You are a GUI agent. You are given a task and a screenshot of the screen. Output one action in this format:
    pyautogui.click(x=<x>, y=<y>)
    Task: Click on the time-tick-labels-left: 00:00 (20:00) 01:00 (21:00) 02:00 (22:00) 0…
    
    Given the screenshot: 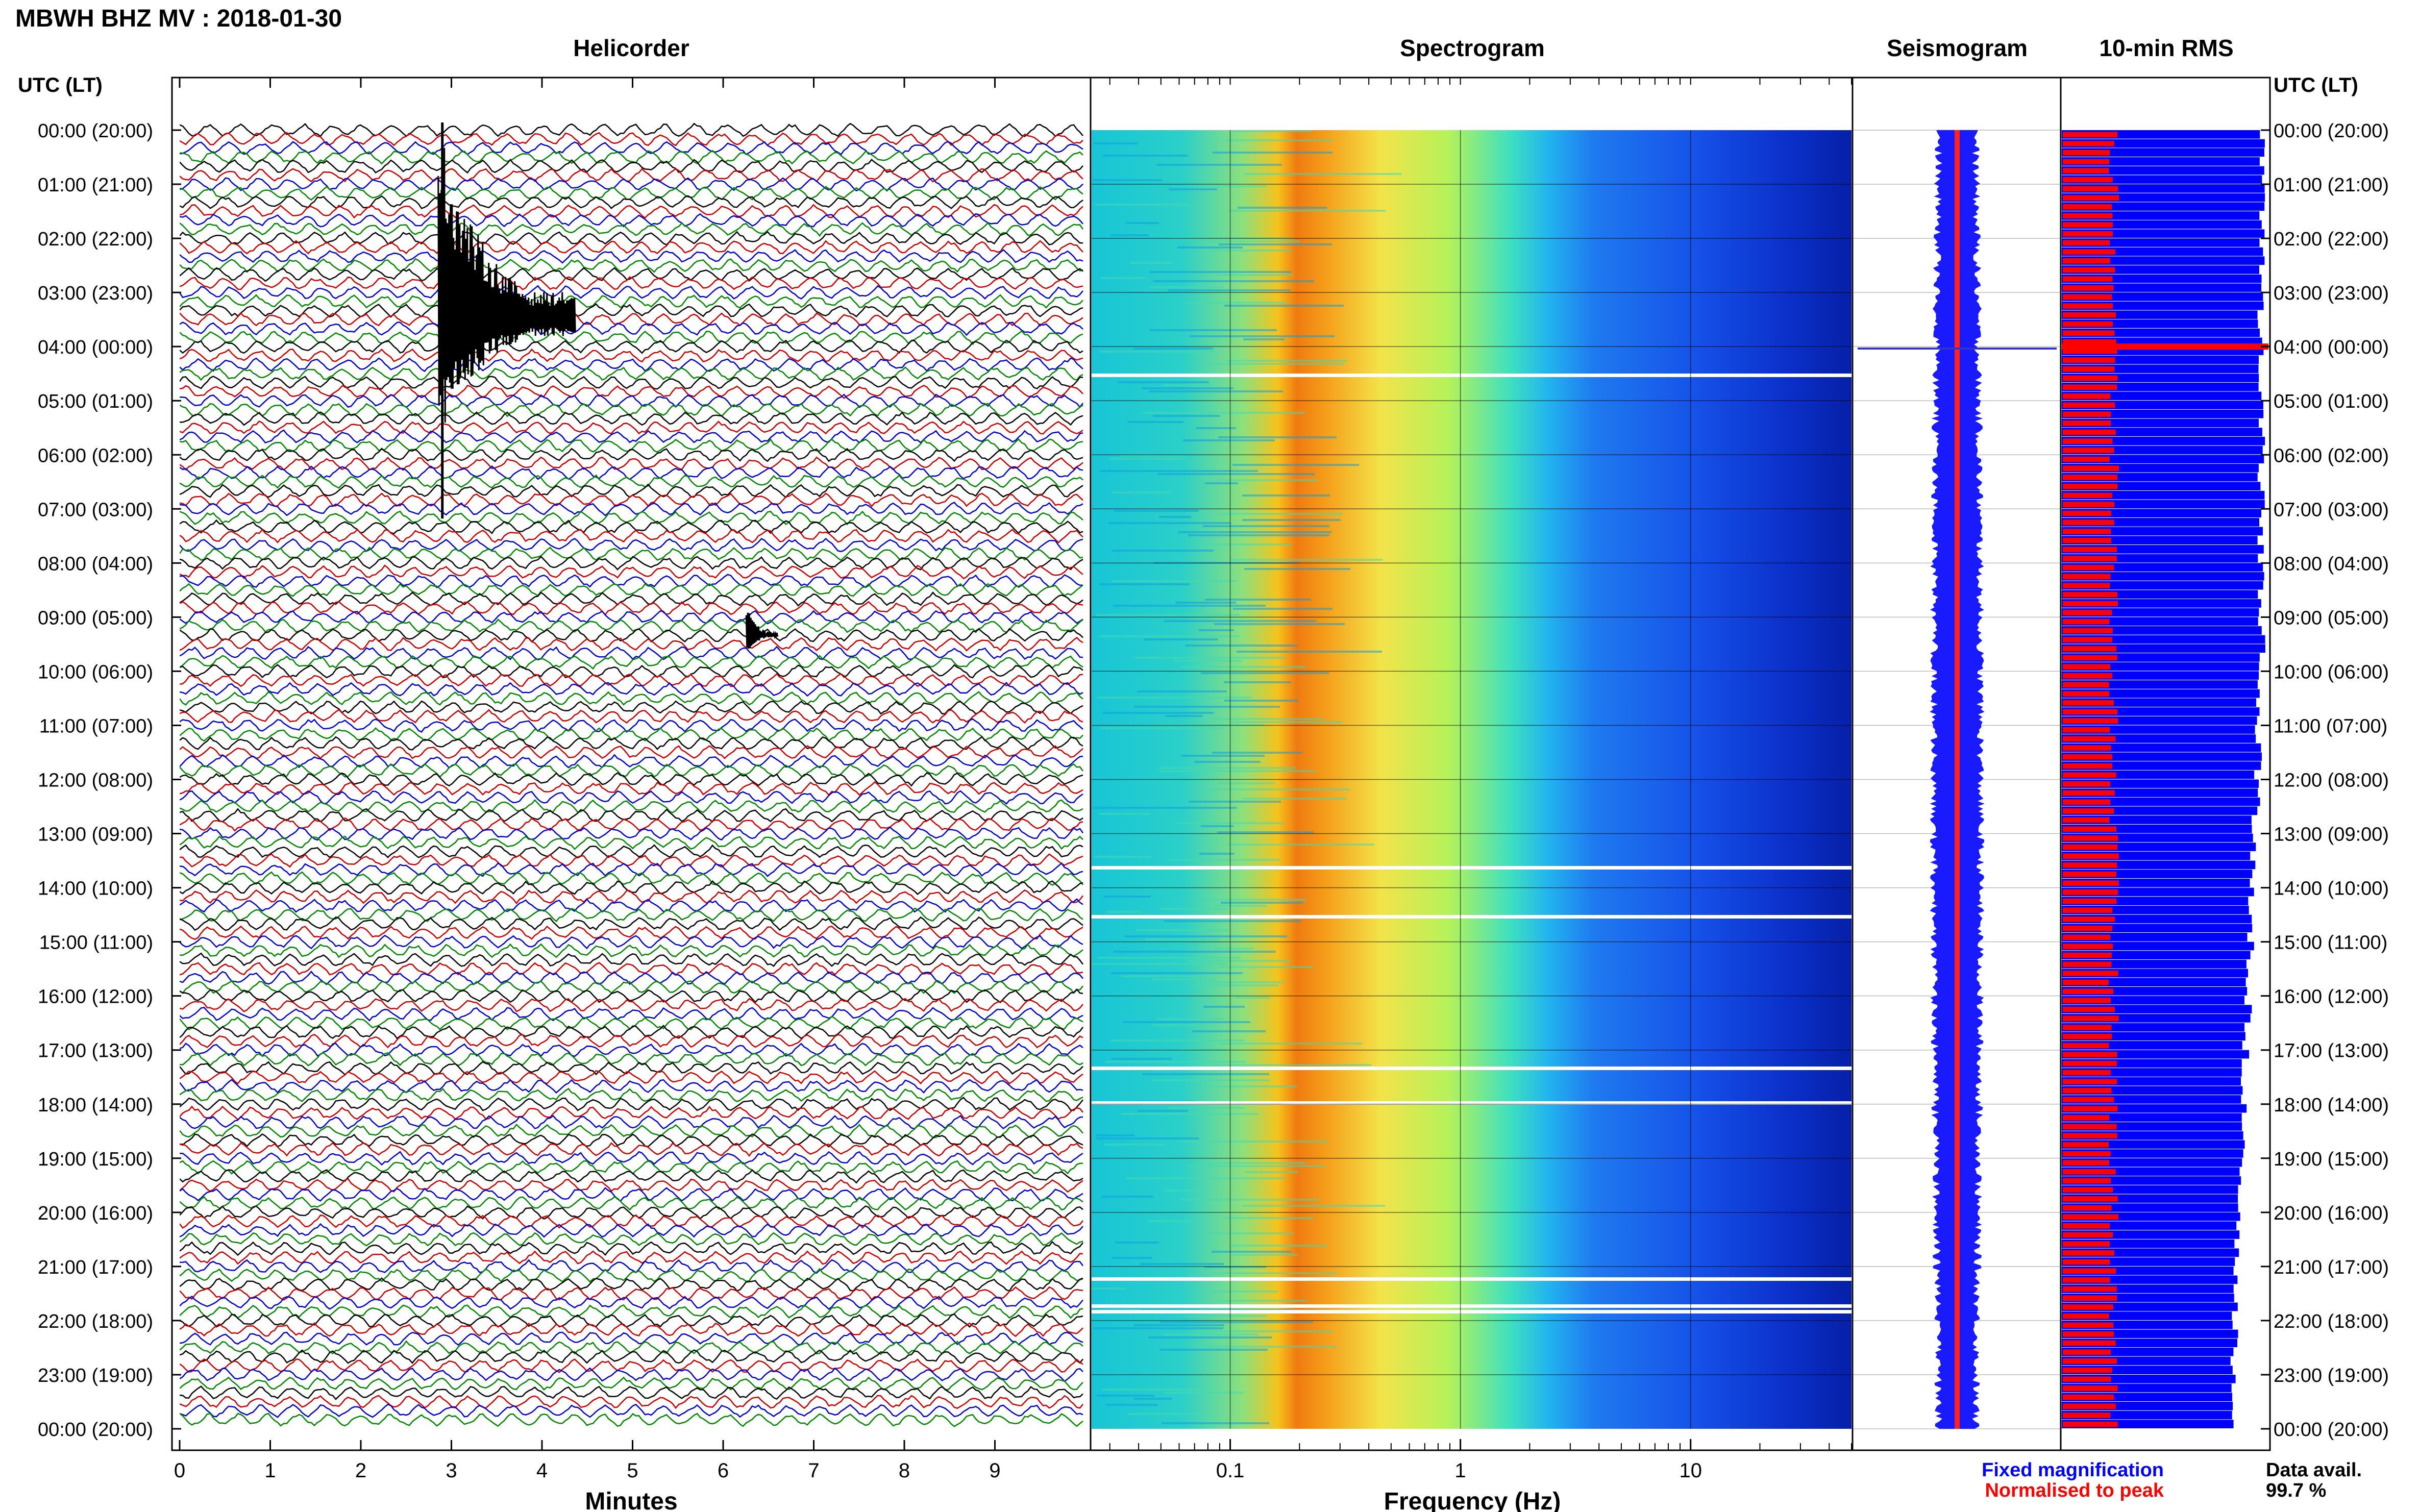 What is the action you would take?
    pyautogui.click(x=95, y=780)
    